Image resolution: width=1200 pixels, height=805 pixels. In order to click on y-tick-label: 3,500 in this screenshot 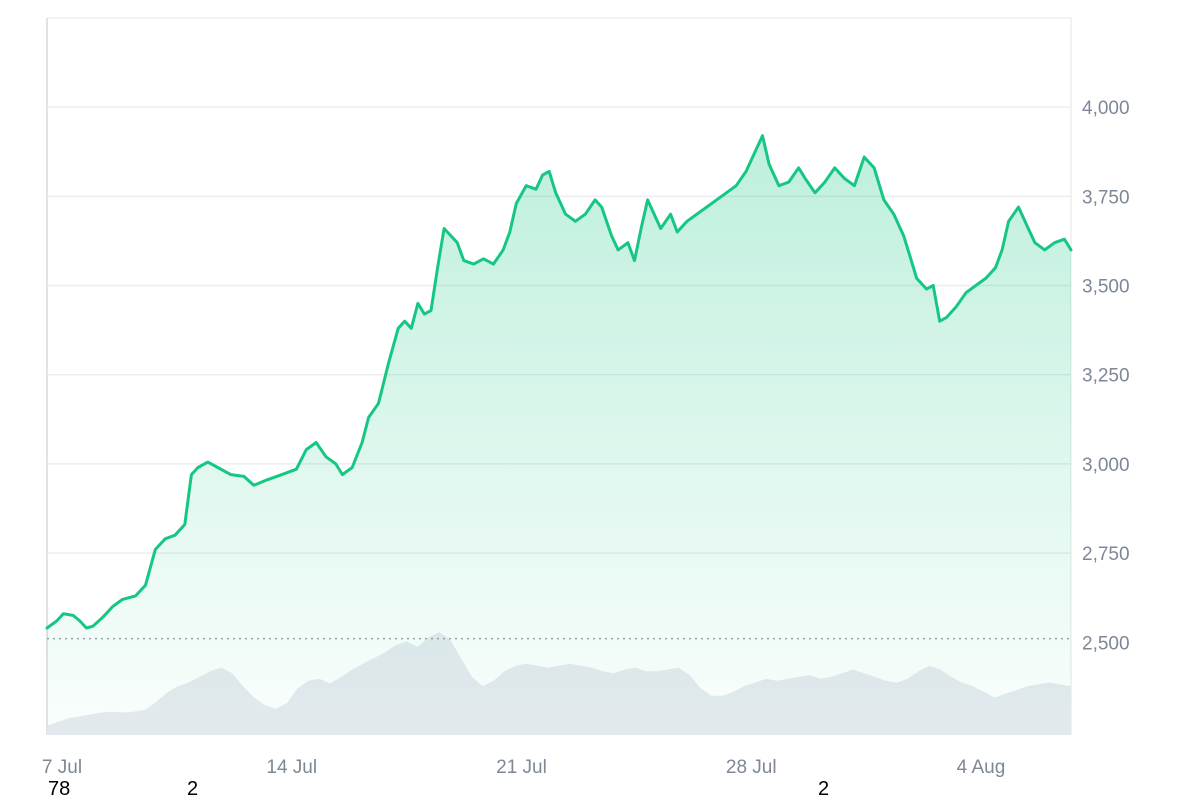, I will do `click(1106, 287)`.